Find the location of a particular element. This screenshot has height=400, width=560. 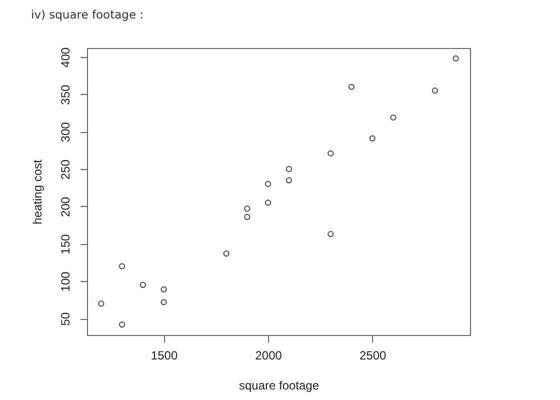

y-tick-label: 50 is located at coordinates (65, 319).